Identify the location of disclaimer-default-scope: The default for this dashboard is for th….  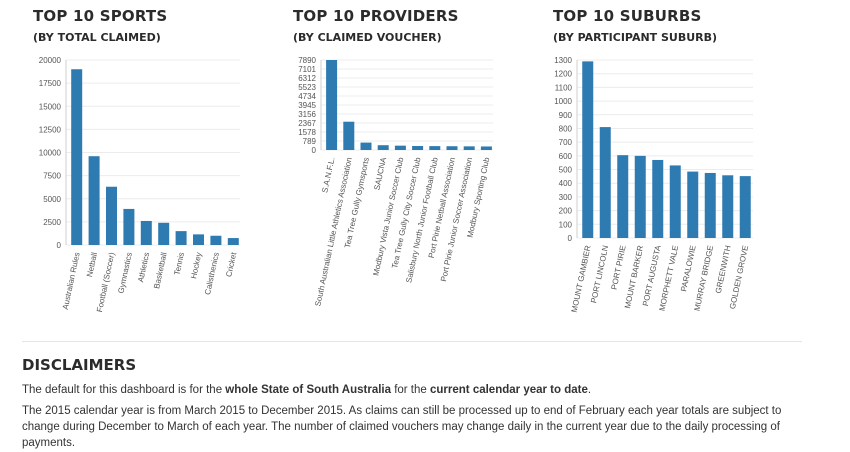
(407, 390).